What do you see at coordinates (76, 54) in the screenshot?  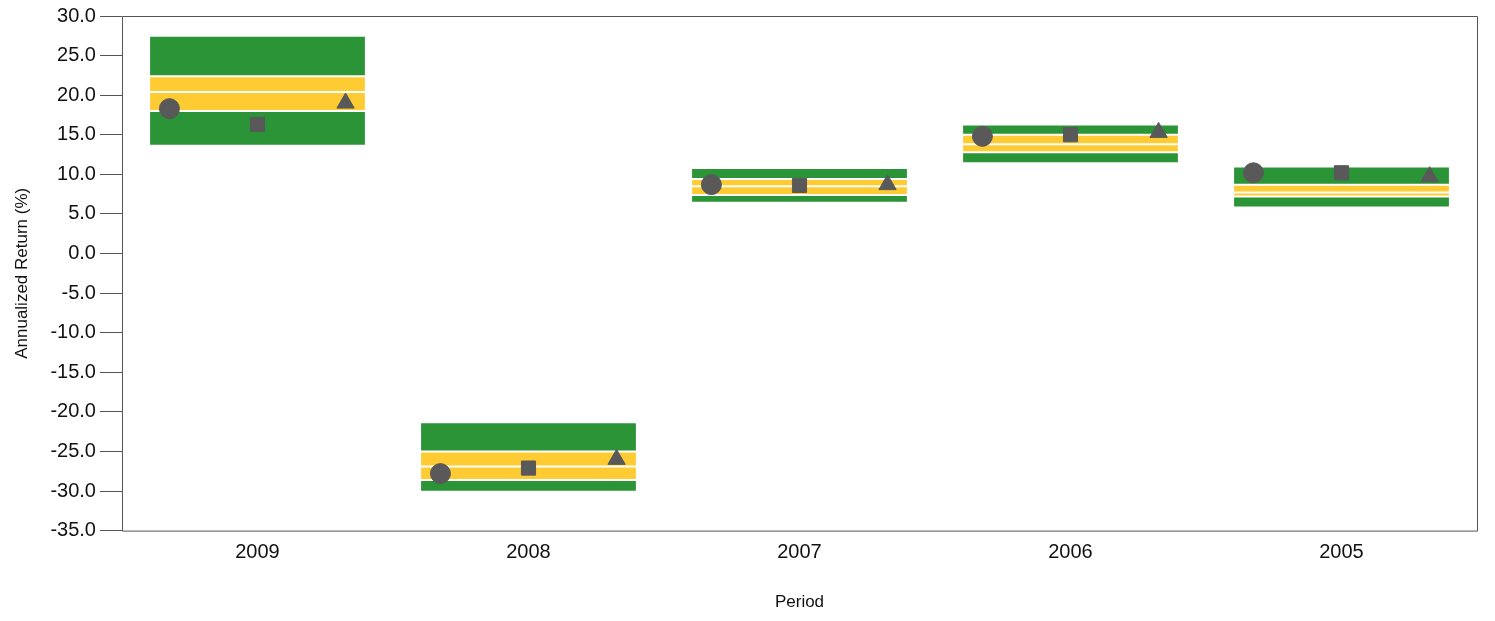 I see `y-tick-label: 25.0` at bounding box center [76, 54].